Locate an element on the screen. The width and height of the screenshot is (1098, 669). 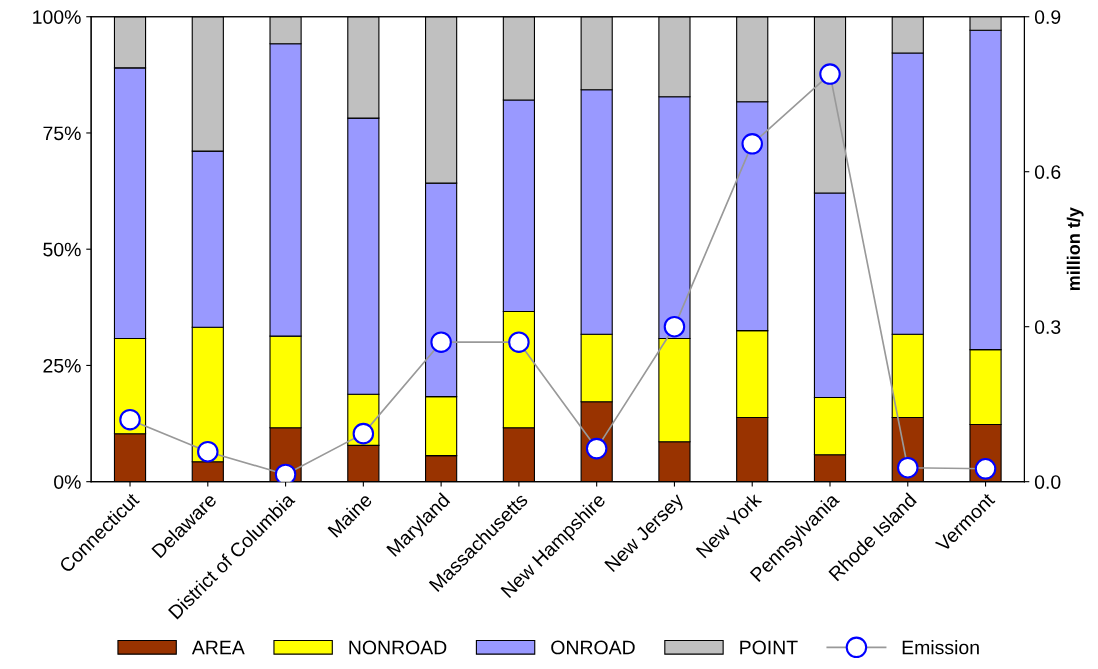
legend-label: NONROAD is located at coordinates (398, 647).